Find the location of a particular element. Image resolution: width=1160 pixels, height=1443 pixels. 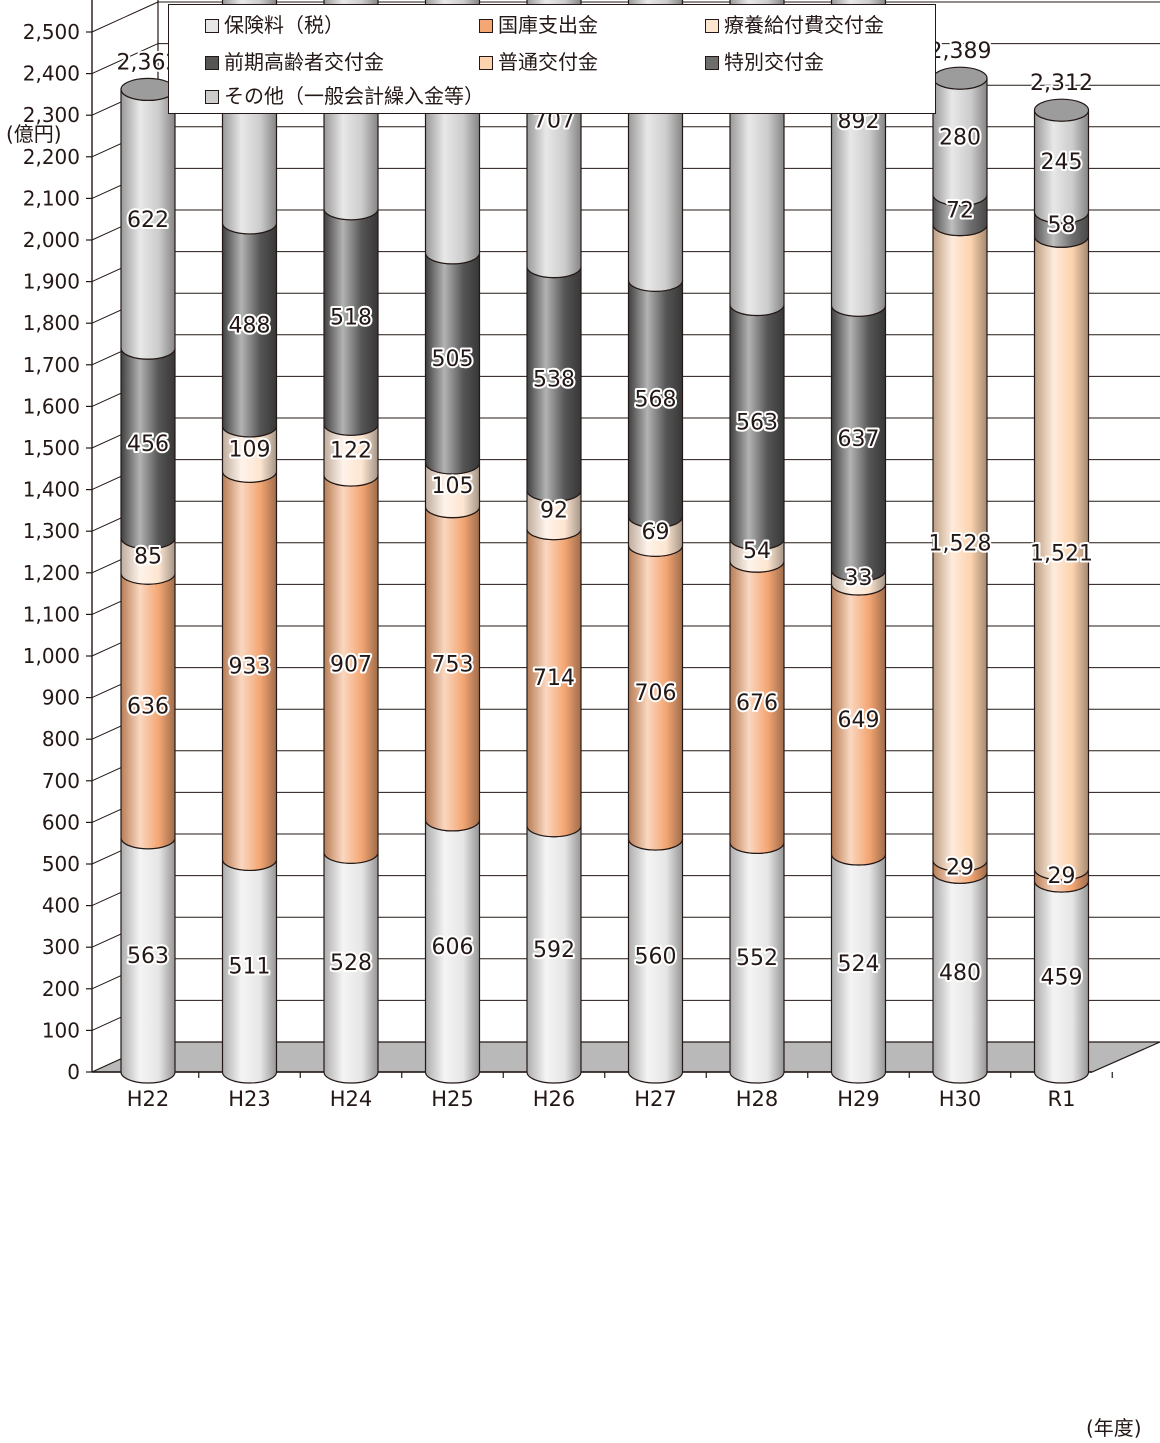

data-label: 636 is located at coordinates (148, 707).